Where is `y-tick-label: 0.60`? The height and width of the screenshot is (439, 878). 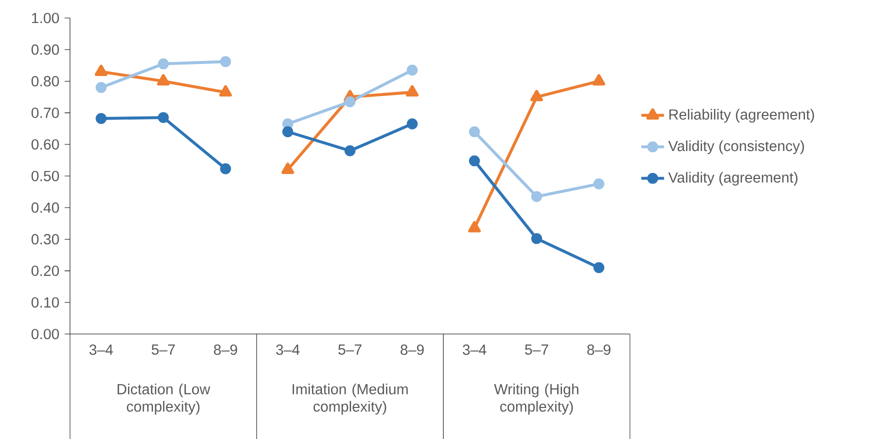
y-tick-label: 0.60 is located at coordinates (45, 144).